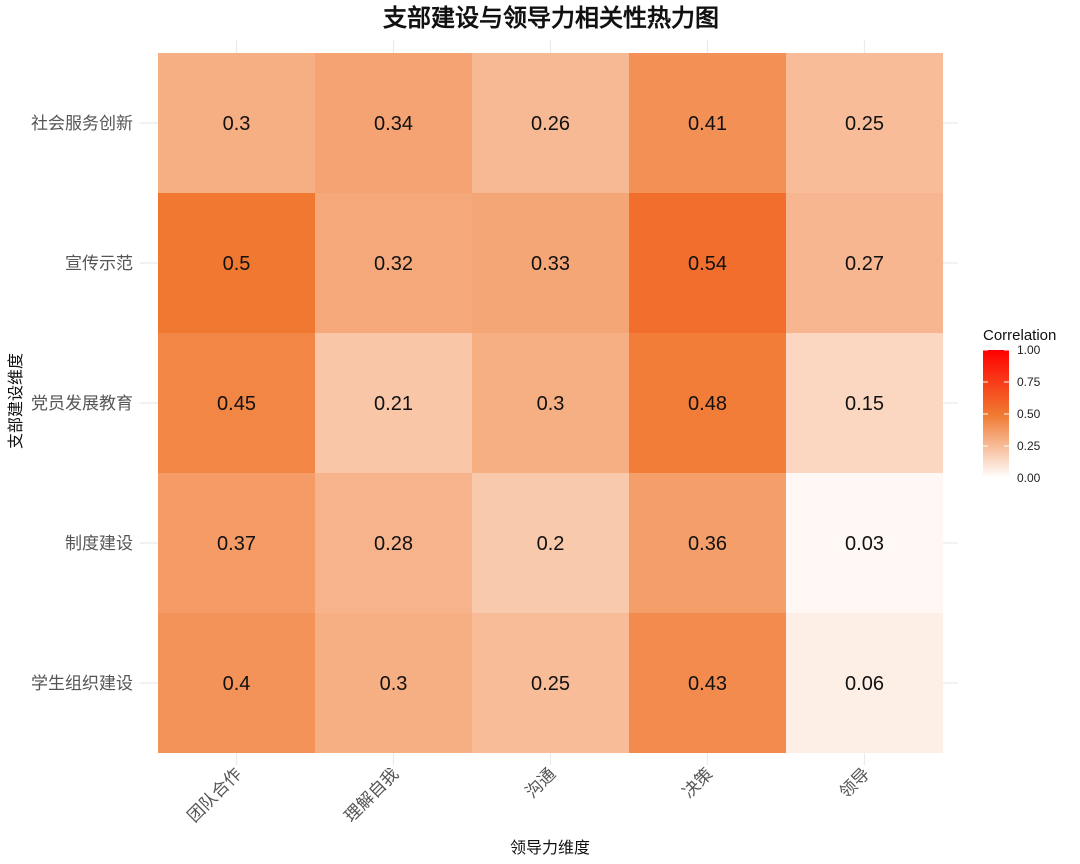  I want to click on cell-value-label: 0.5, so click(237, 264).